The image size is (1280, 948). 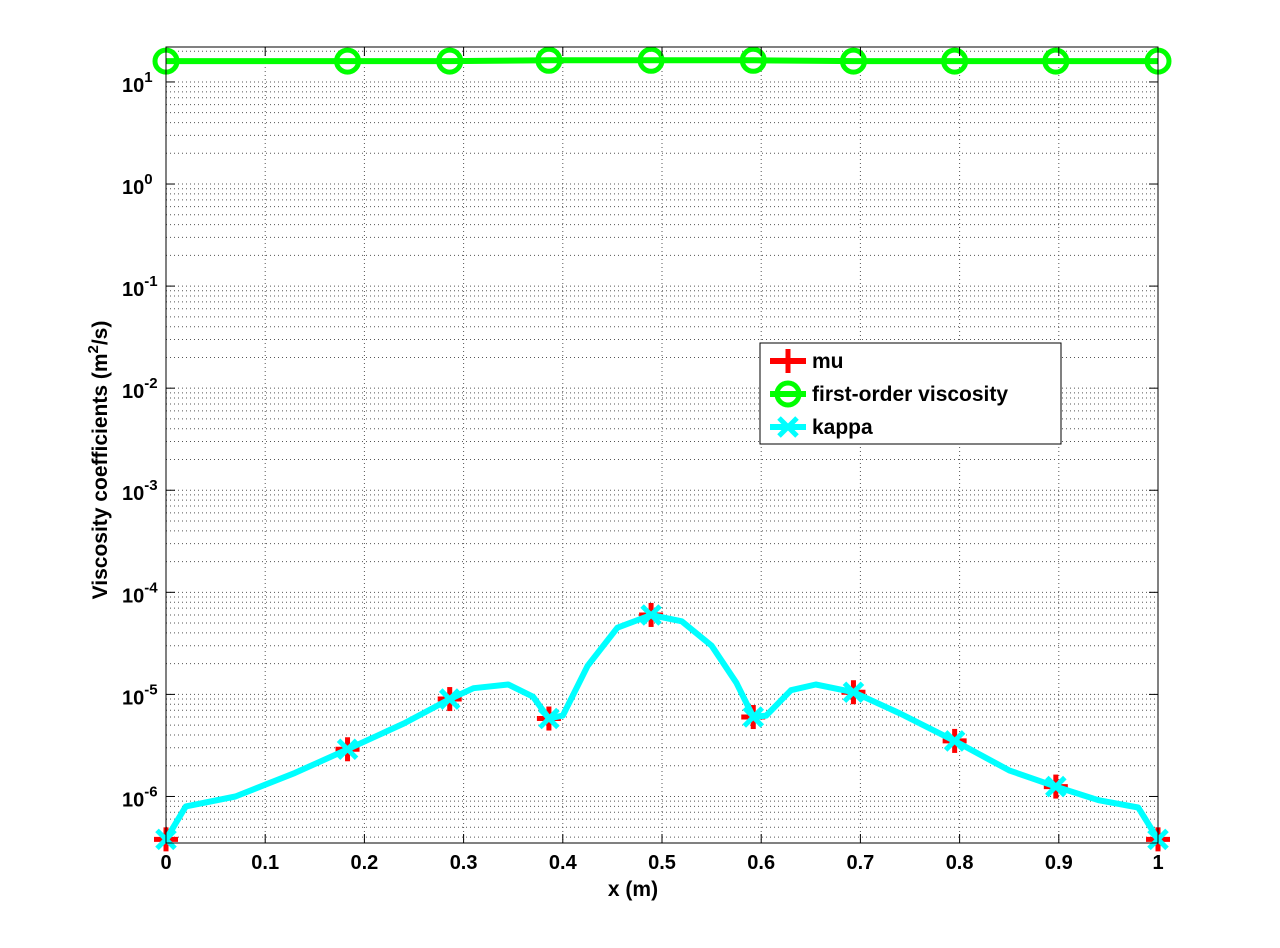 I want to click on x-tick-label: 1, so click(x=1157, y=863).